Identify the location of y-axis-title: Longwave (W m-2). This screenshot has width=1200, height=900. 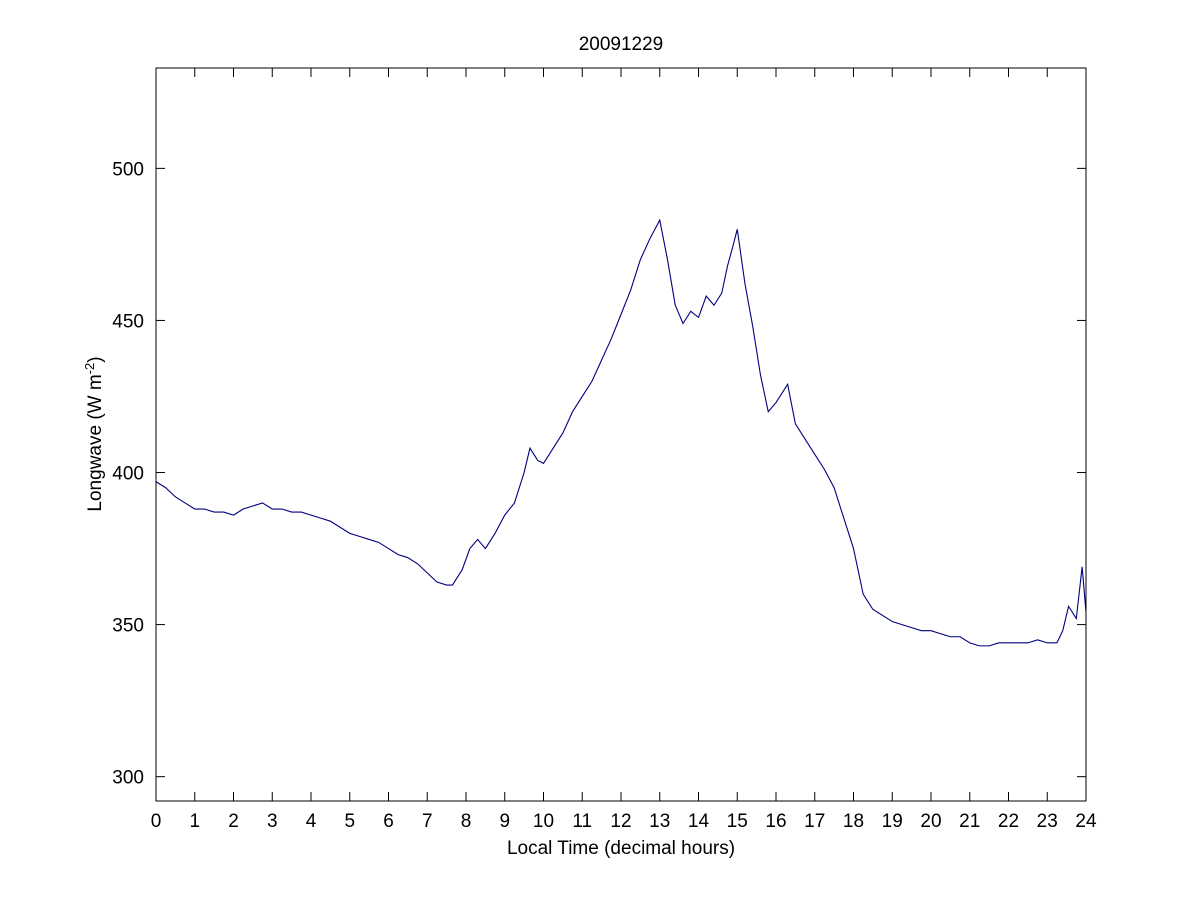
(94, 433).